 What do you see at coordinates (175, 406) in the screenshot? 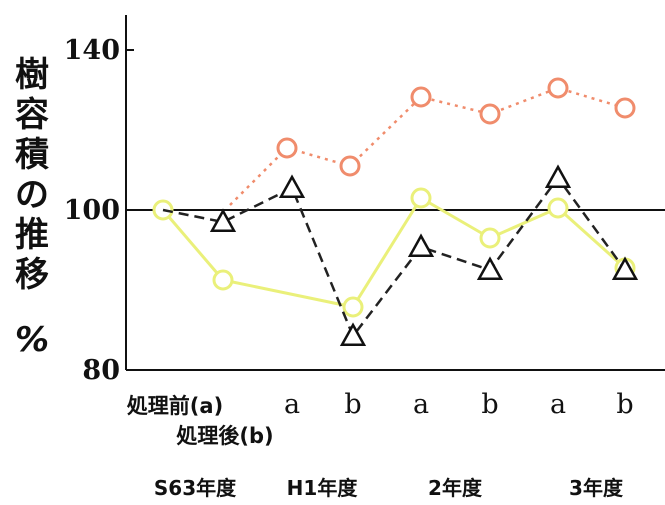
I see `category-label-0: 処理前(a)` at bounding box center [175, 406].